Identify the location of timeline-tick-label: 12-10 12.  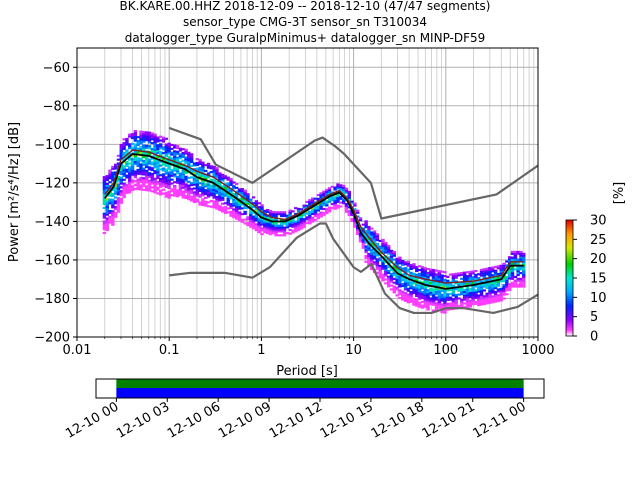
(296, 420).